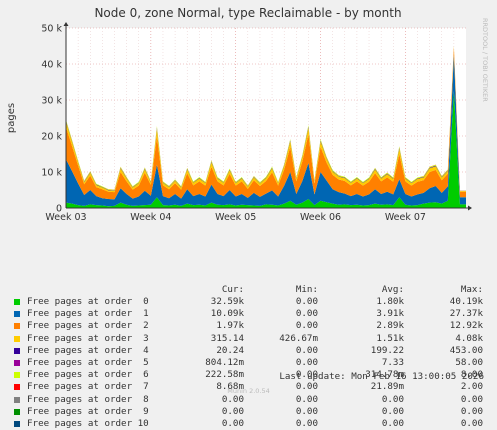 Image resolution: width=497 pixels, height=430 pixels. What do you see at coordinates (227, 314) in the screenshot?
I see `legend-cur-value: 10.09k` at bounding box center [227, 314].